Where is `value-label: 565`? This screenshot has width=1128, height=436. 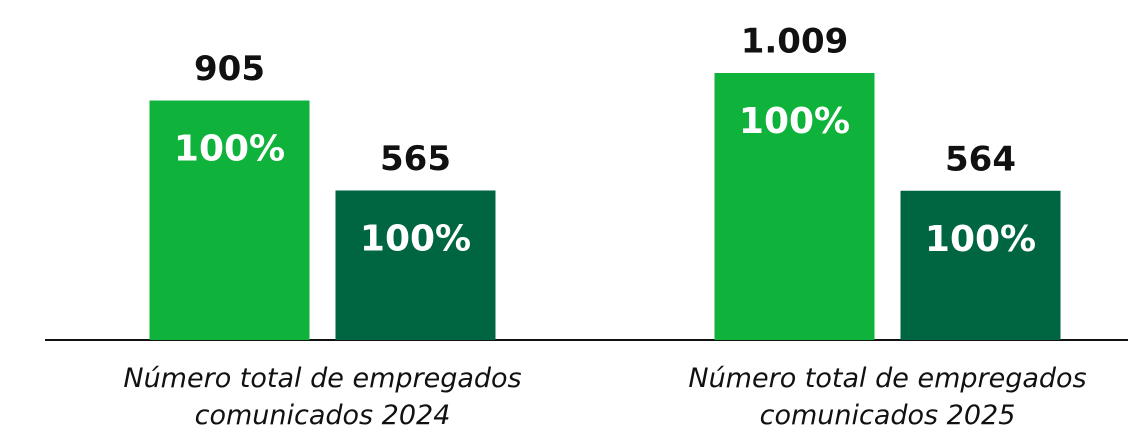 value-label: 565 is located at coordinates (415, 159).